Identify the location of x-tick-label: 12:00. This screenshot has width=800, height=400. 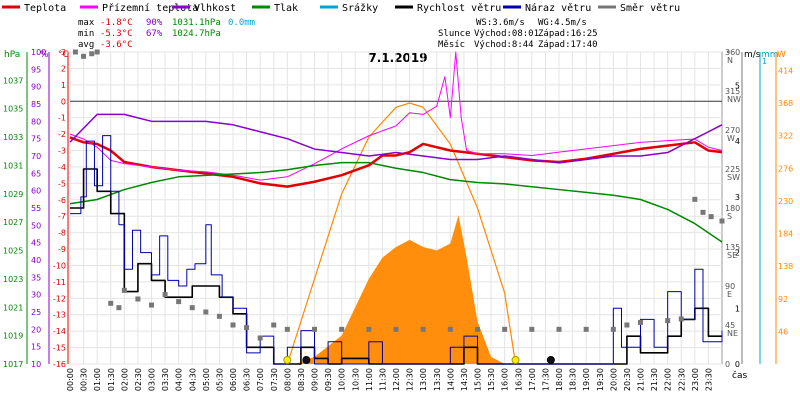
(396, 379).